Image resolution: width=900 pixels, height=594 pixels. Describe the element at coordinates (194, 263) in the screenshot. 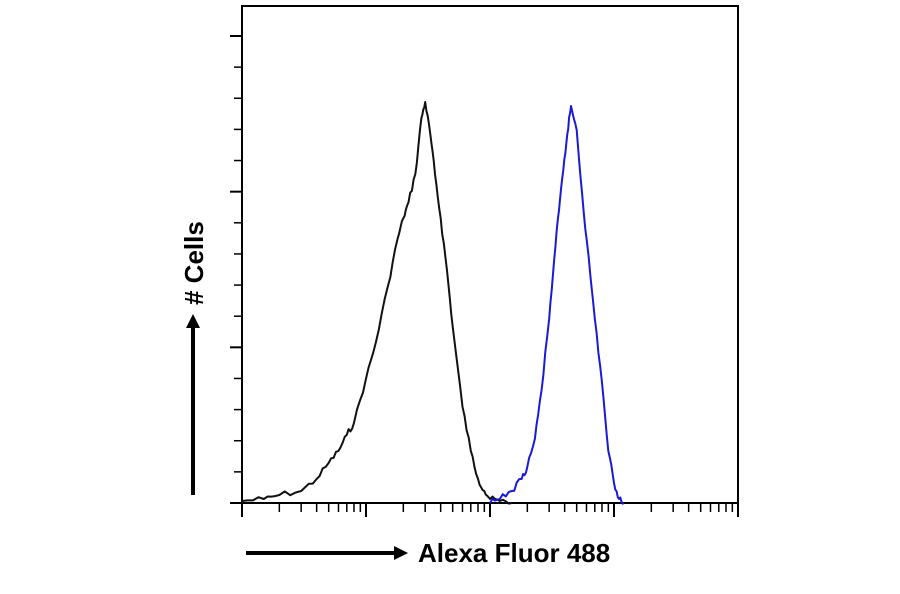

I see `y-axis-label: # Cells` at that location.